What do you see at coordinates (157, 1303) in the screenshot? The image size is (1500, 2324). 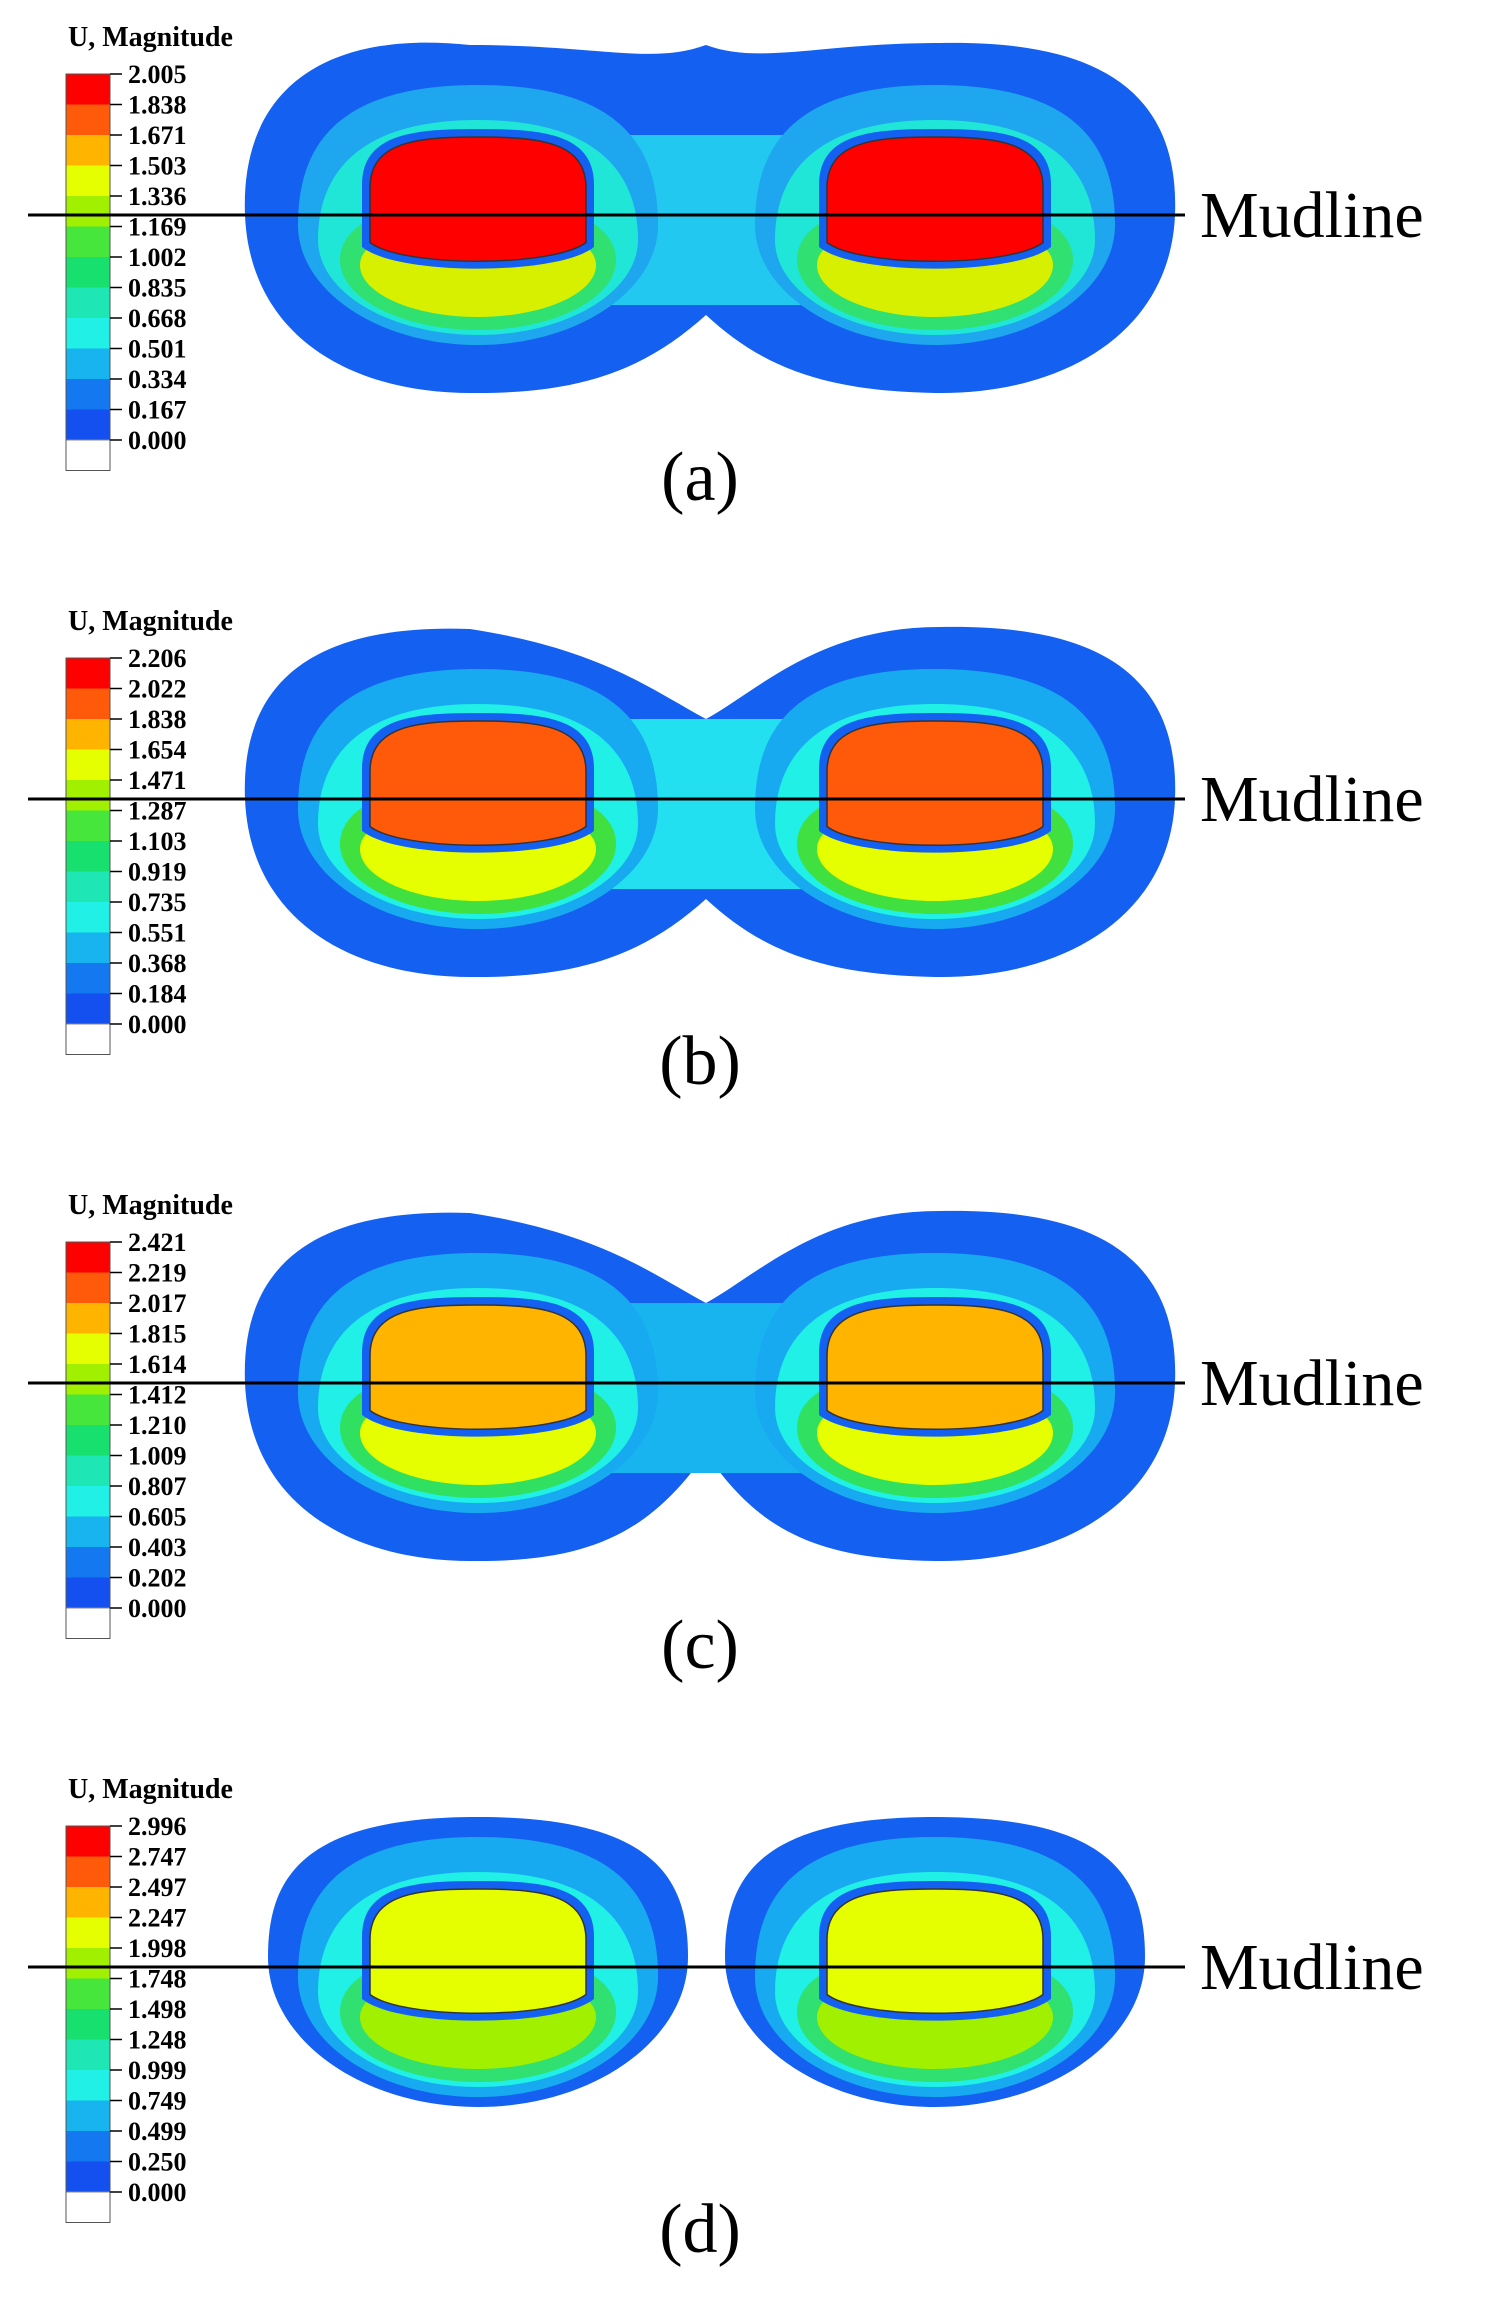 I see `legend-tick-label: 2.017` at bounding box center [157, 1303].